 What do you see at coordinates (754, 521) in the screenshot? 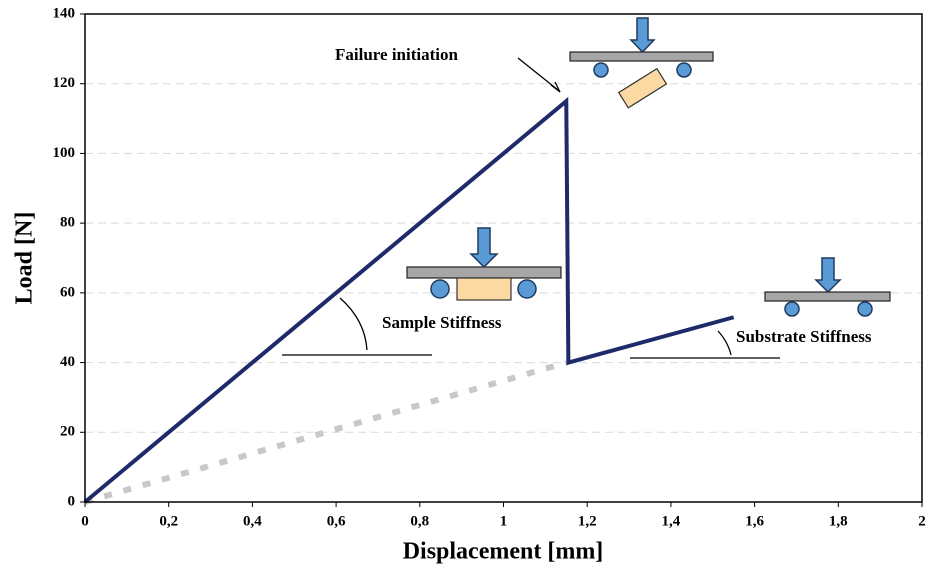
I see `x-tick-label: 1,6` at bounding box center [754, 521].